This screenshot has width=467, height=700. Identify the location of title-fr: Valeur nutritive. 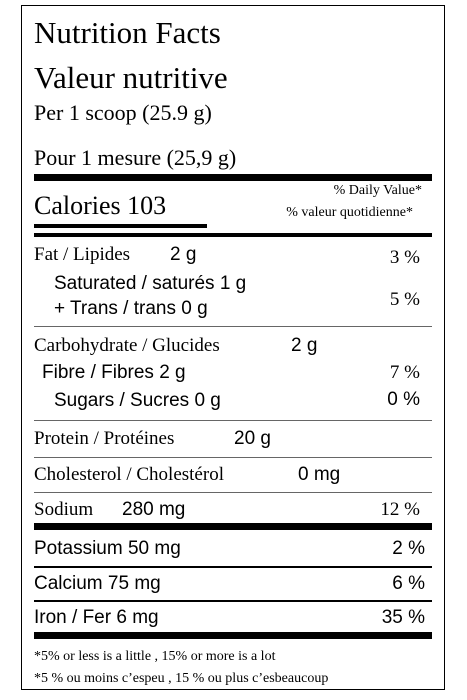
(131, 77).